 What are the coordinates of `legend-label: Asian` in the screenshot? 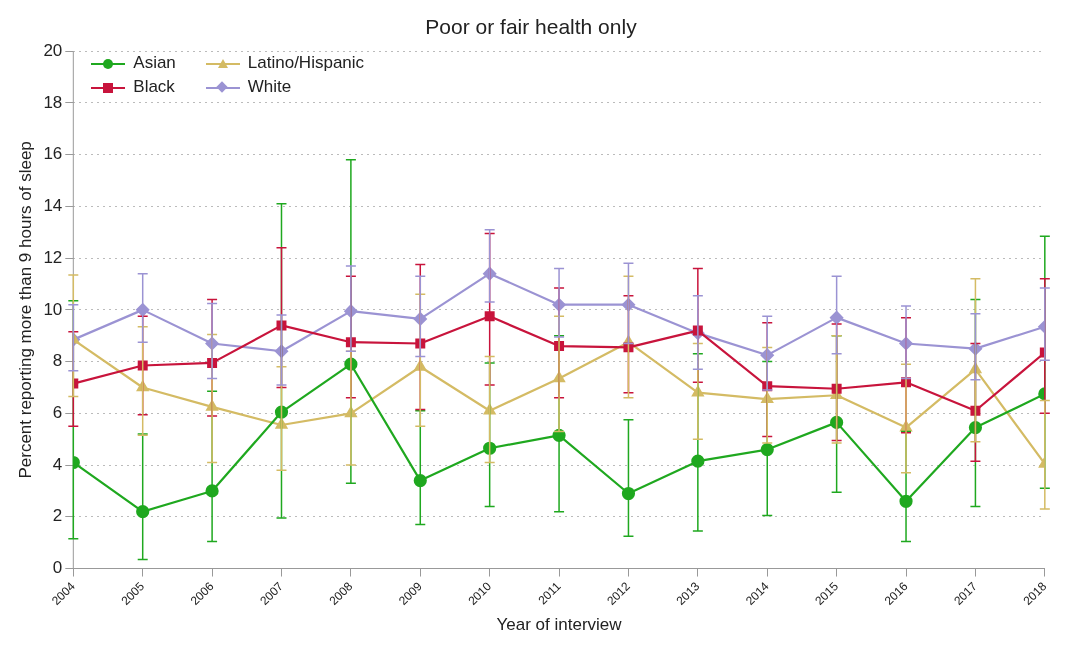 It's located at (154, 63).